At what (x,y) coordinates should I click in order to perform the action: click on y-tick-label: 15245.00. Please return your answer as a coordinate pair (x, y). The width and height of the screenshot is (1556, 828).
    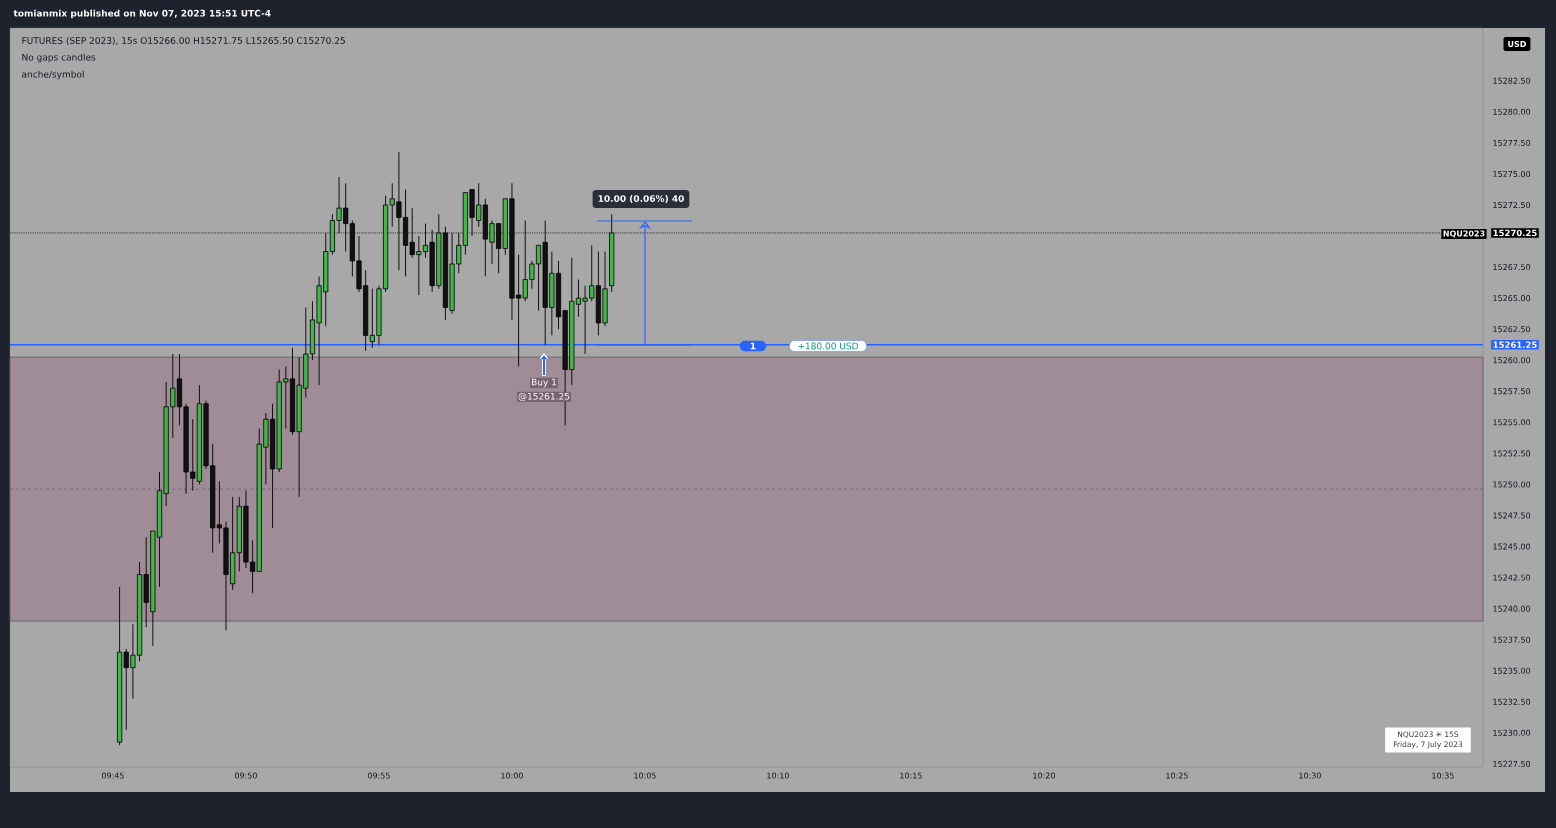
    Looking at the image, I should click on (1512, 546).